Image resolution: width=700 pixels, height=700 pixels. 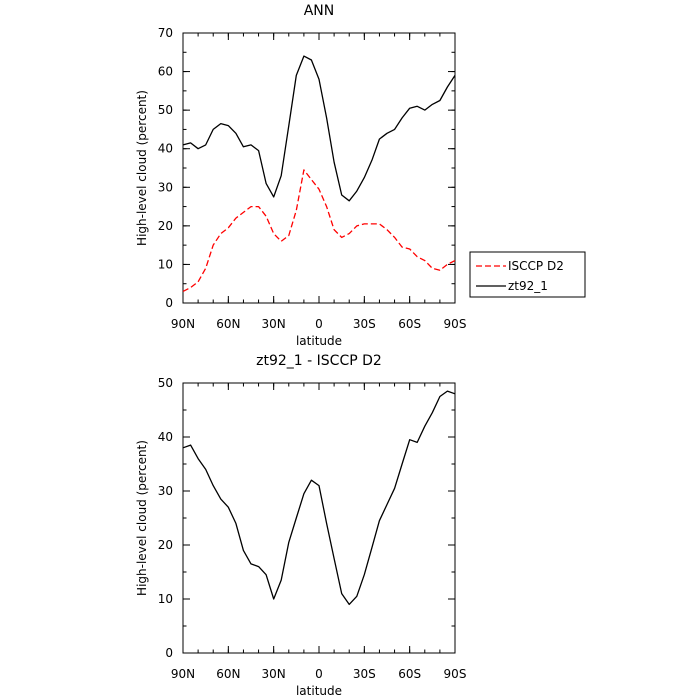 What do you see at coordinates (319, 498) in the screenshot?
I see `bottom-series-line-difference` at bounding box center [319, 498].